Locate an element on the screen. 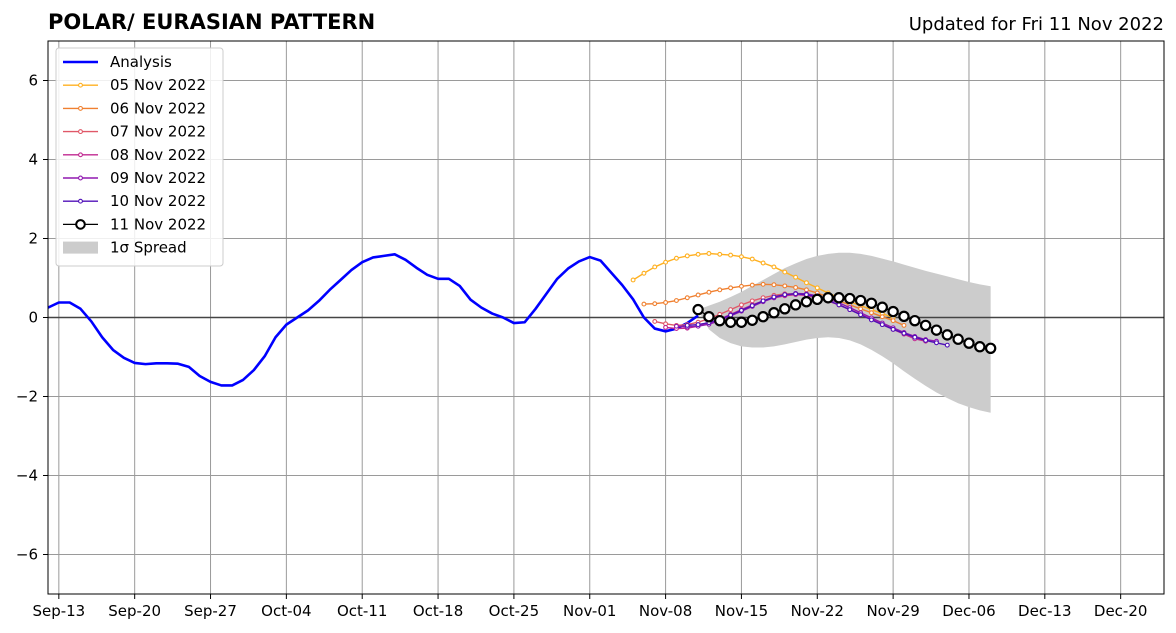  x-tick-label: Sep-13 is located at coordinates (58, 611).